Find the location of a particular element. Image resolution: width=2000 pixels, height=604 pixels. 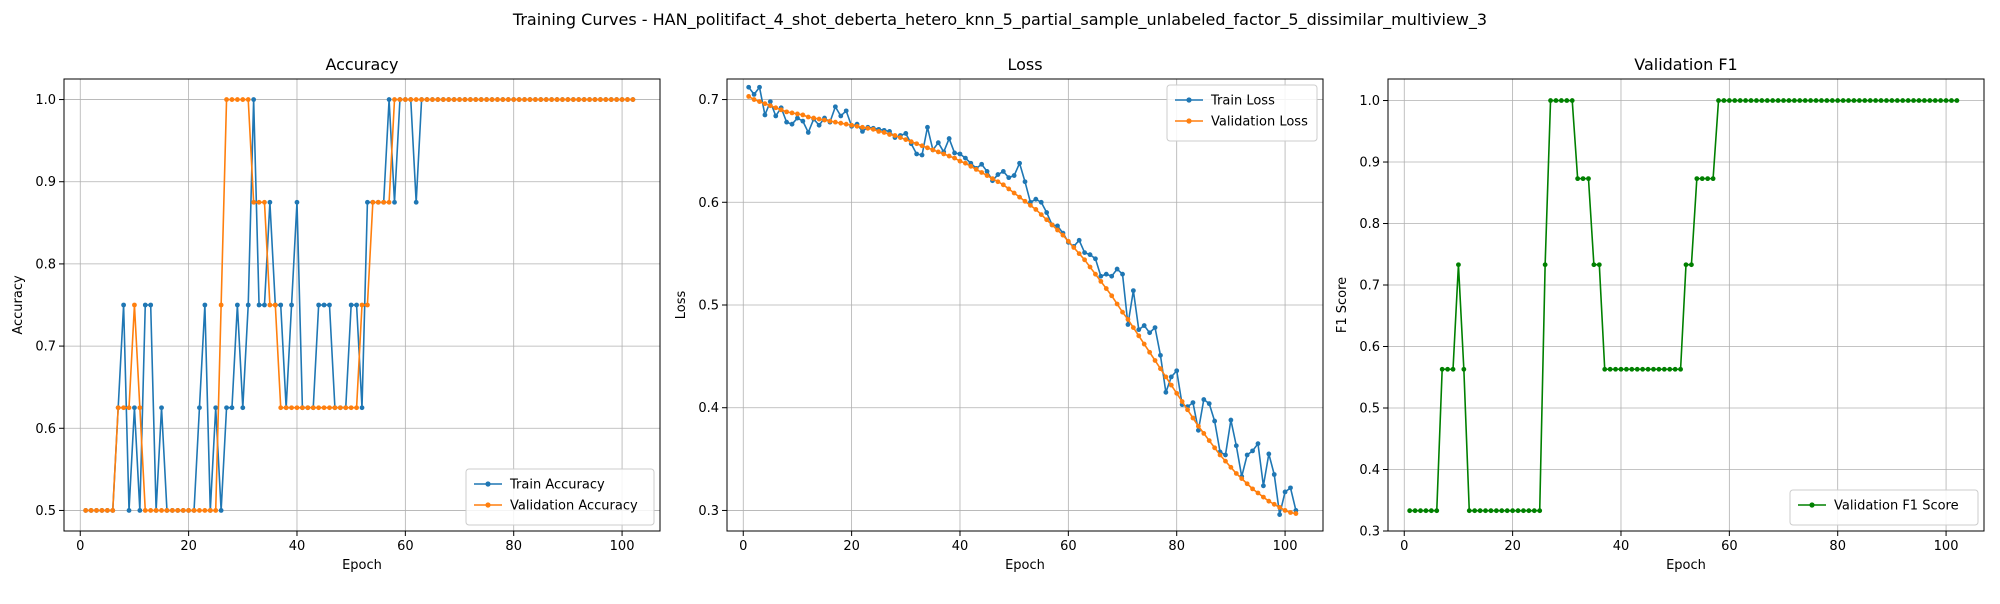

legend-label: Train Accuracy is located at coordinates (557, 485).